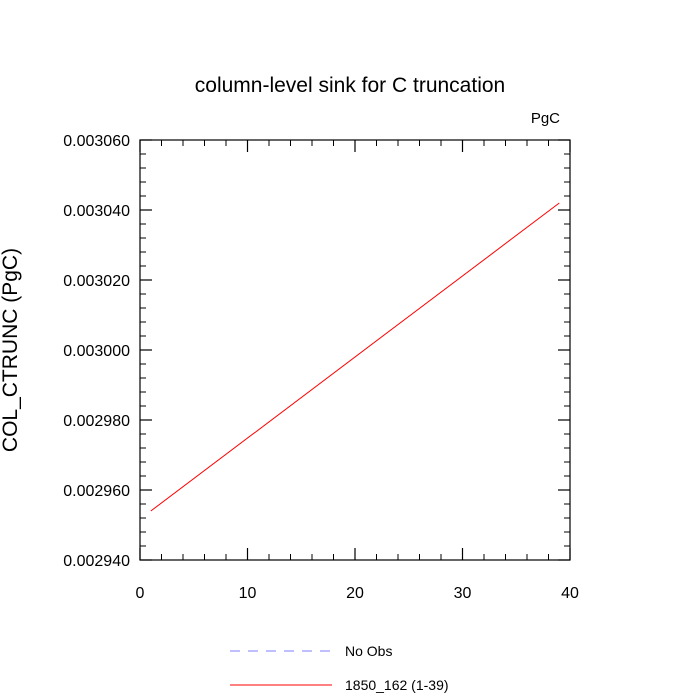 This screenshot has height=700, width=700. I want to click on x-tick-label: 20, so click(355, 593).